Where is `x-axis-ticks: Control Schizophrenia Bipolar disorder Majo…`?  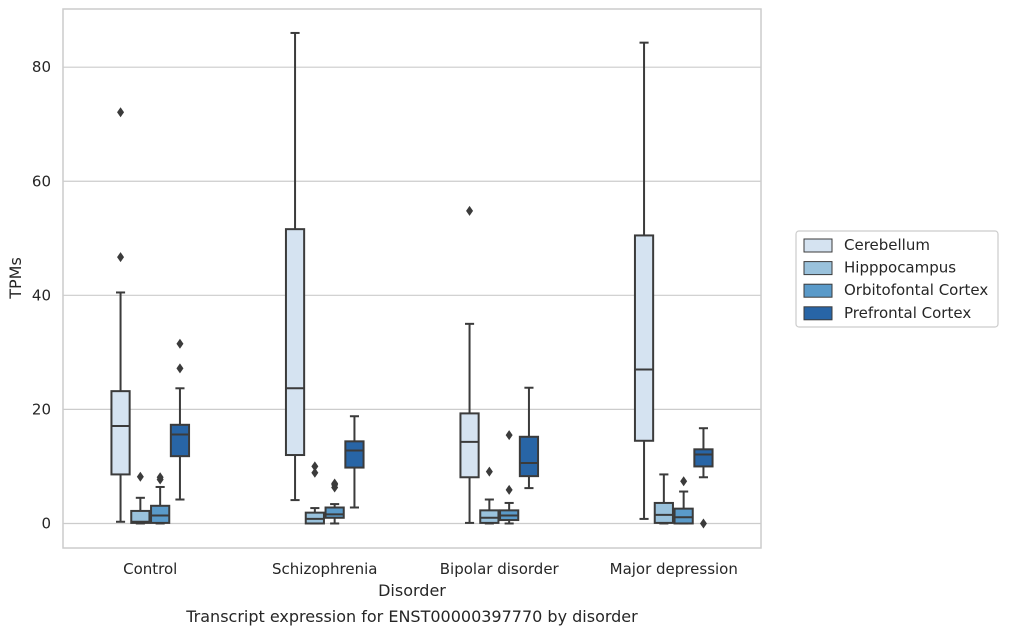
x-axis-ticks: Control Schizophrenia Bipolar disorder Majo… is located at coordinates (430, 569).